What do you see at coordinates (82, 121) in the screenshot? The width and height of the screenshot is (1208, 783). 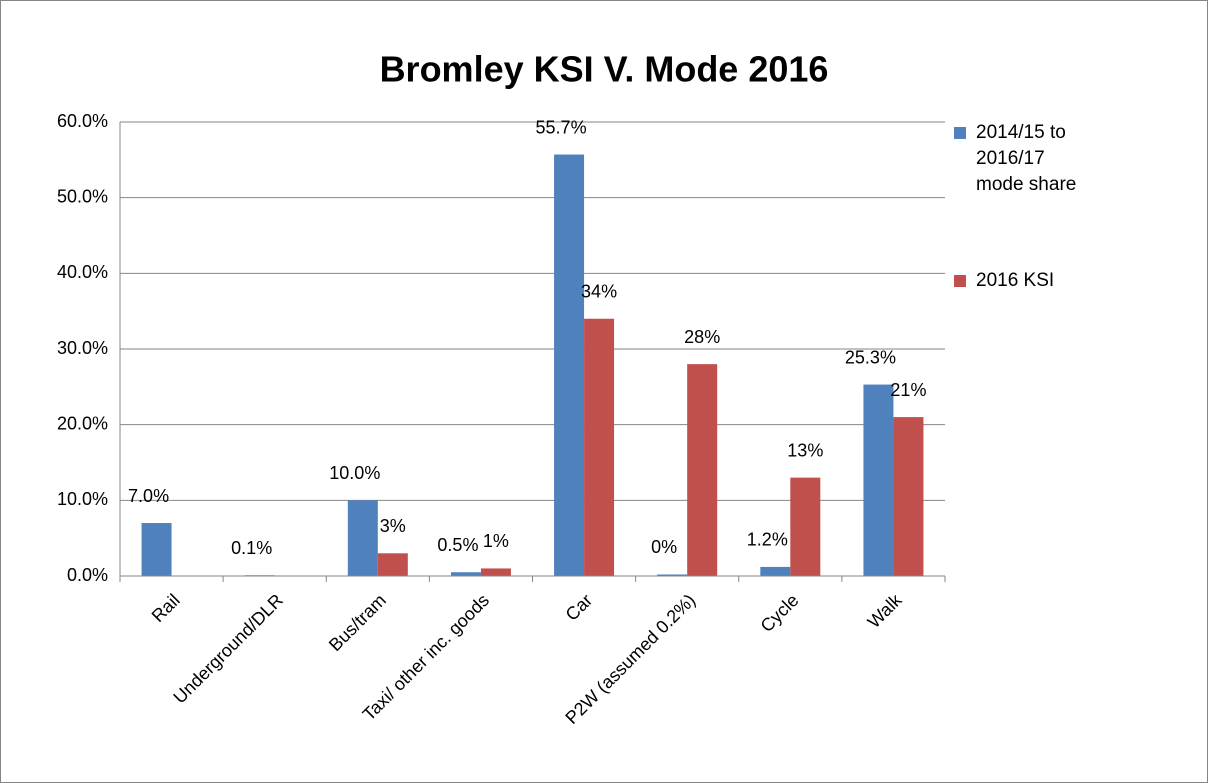 I see `y-tick-label: 60.0%` at bounding box center [82, 121].